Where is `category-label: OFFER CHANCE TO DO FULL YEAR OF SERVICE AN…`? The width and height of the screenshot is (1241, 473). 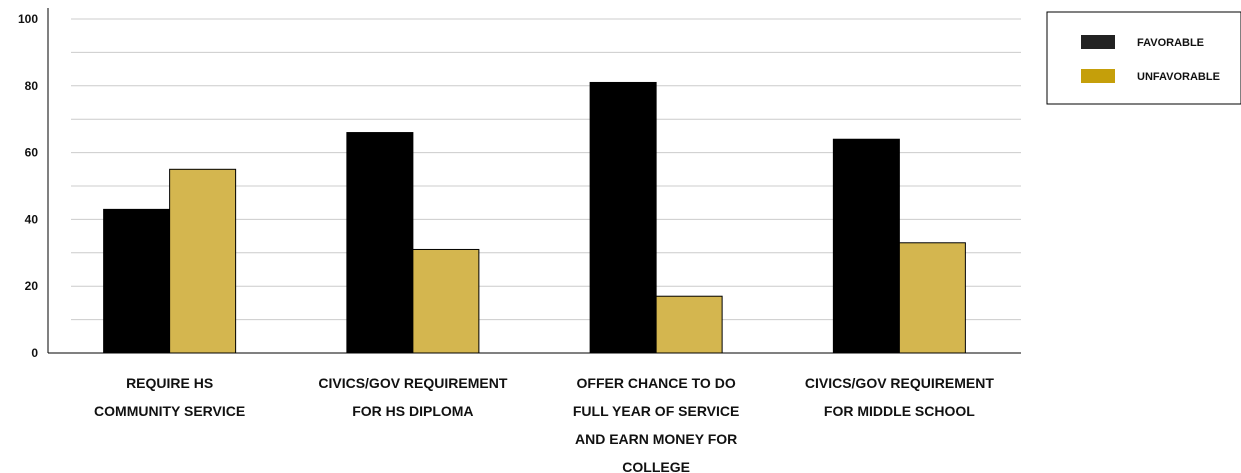 category-label: OFFER CHANCE TO DO FULL YEAR OF SERVICE AN… is located at coordinates (656, 424).